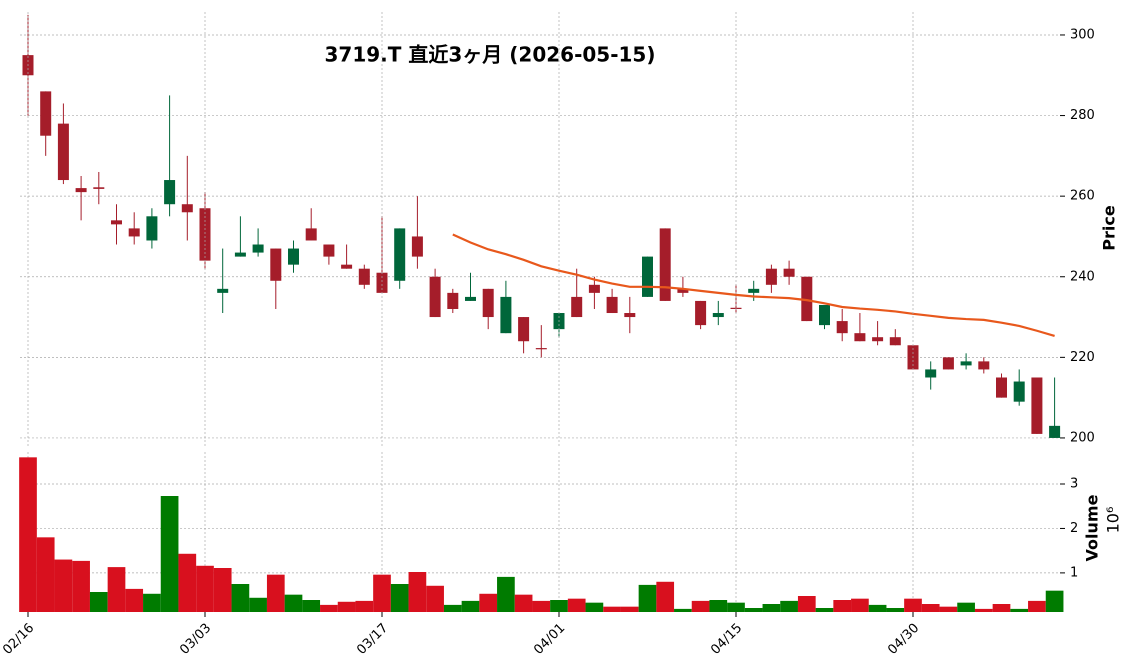  What do you see at coordinates (1074, 572) in the screenshot?
I see `y-tick-label: 1` at bounding box center [1074, 572].